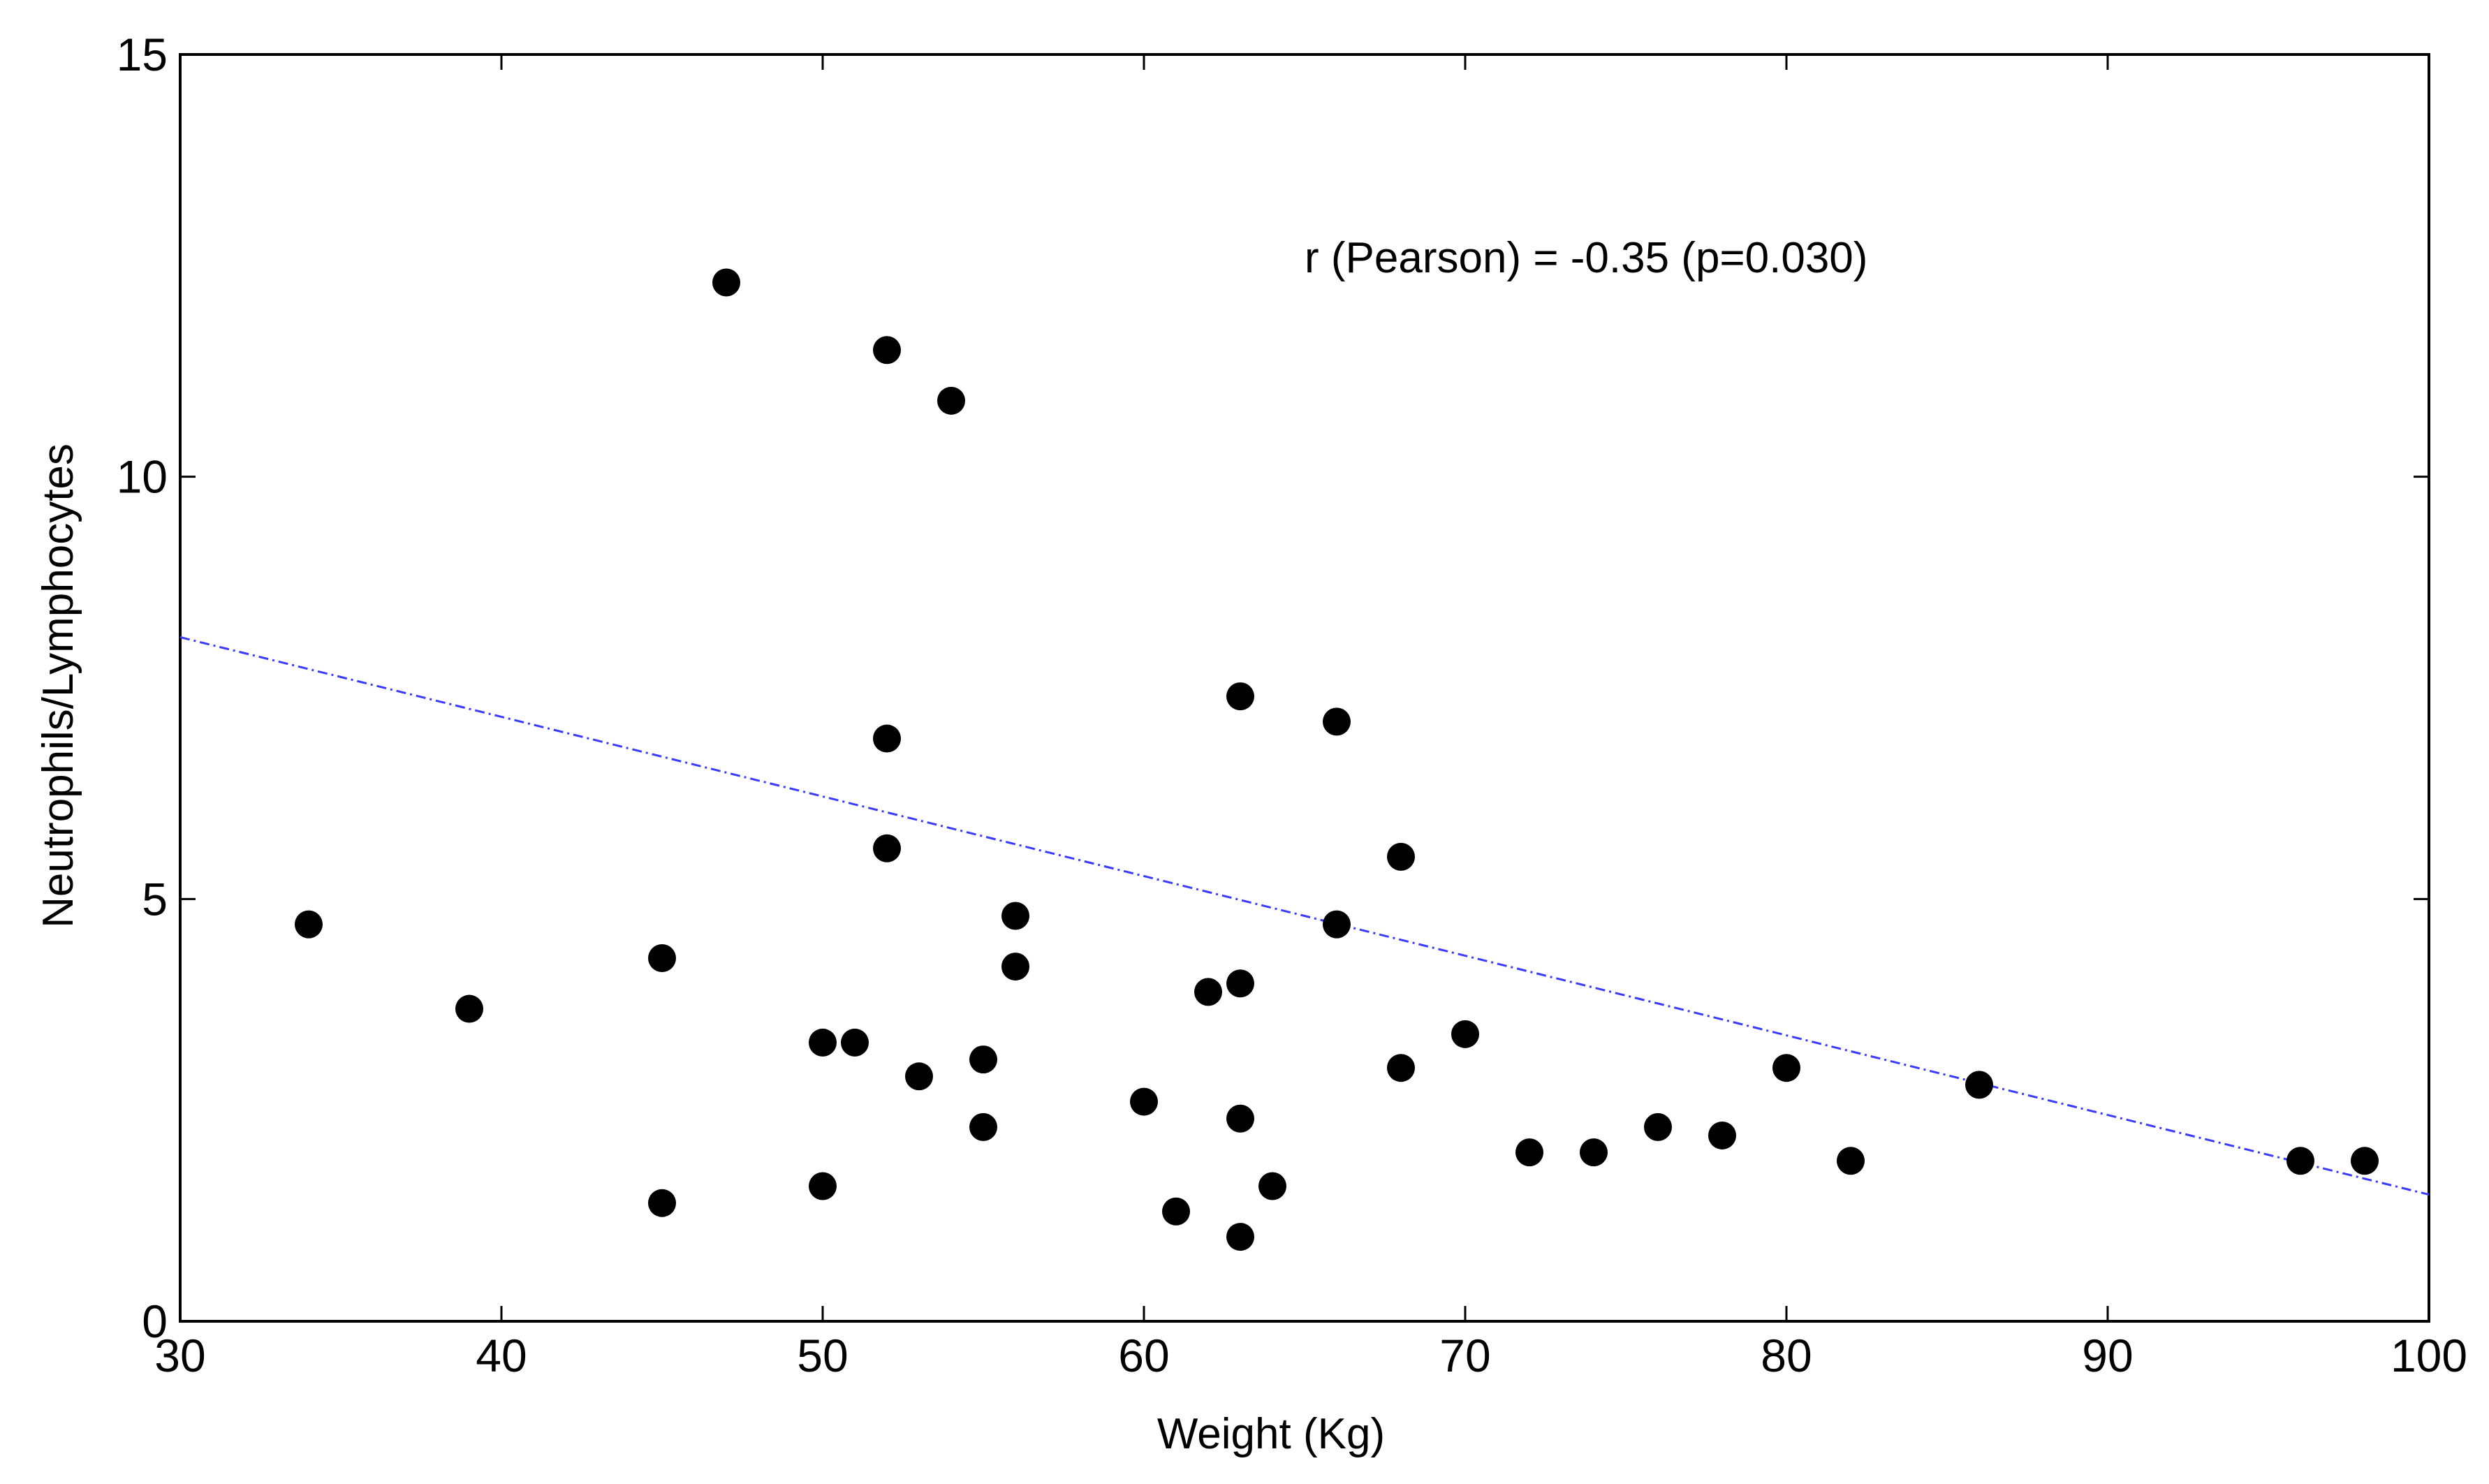 Image resolution: width=2489 pixels, height=1484 pixels. What do you see at coordinates (155, 1321) in the screenshot?
I see `y-tick-label: 0` at bounding box center [155, 1321].